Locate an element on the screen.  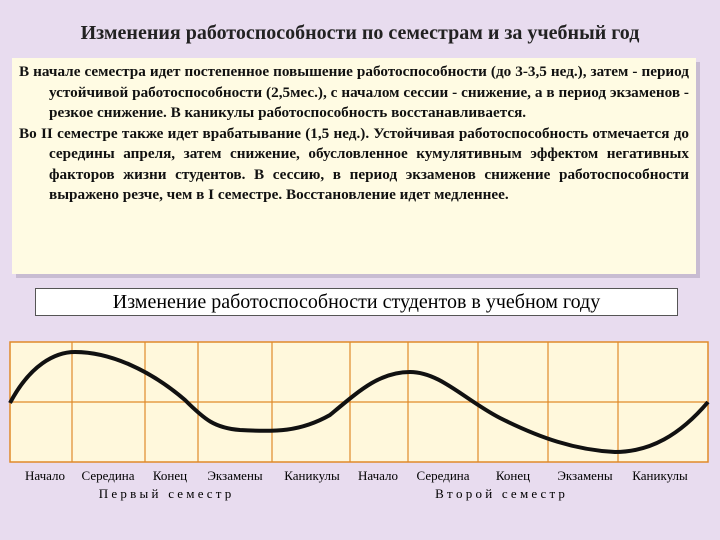
semester-label: П е р в ы й с е м е с т р is located at coordinates (165, 493).